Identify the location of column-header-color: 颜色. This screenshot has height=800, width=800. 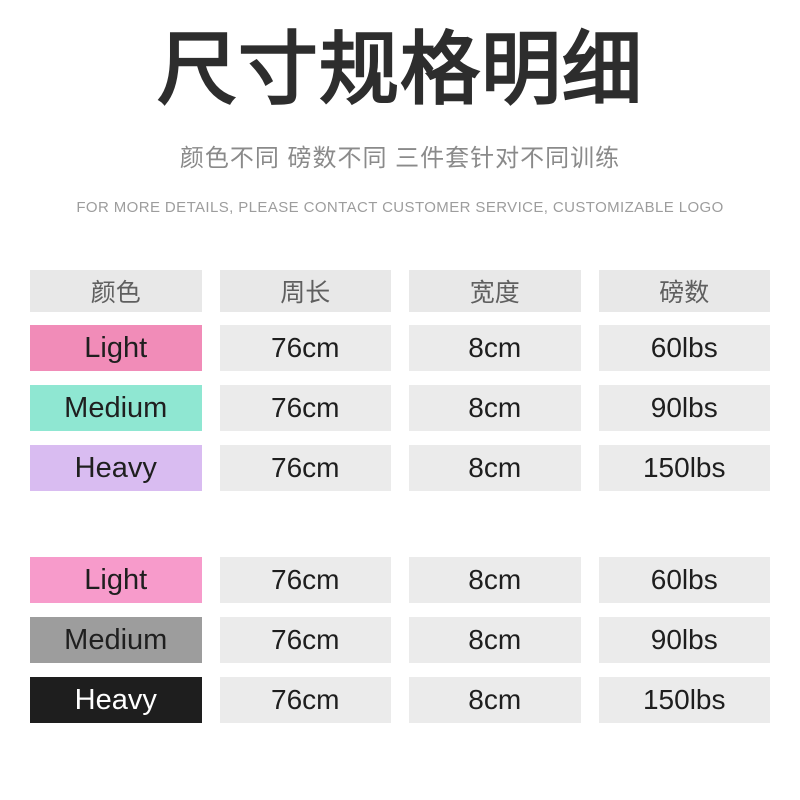
(116, 291).